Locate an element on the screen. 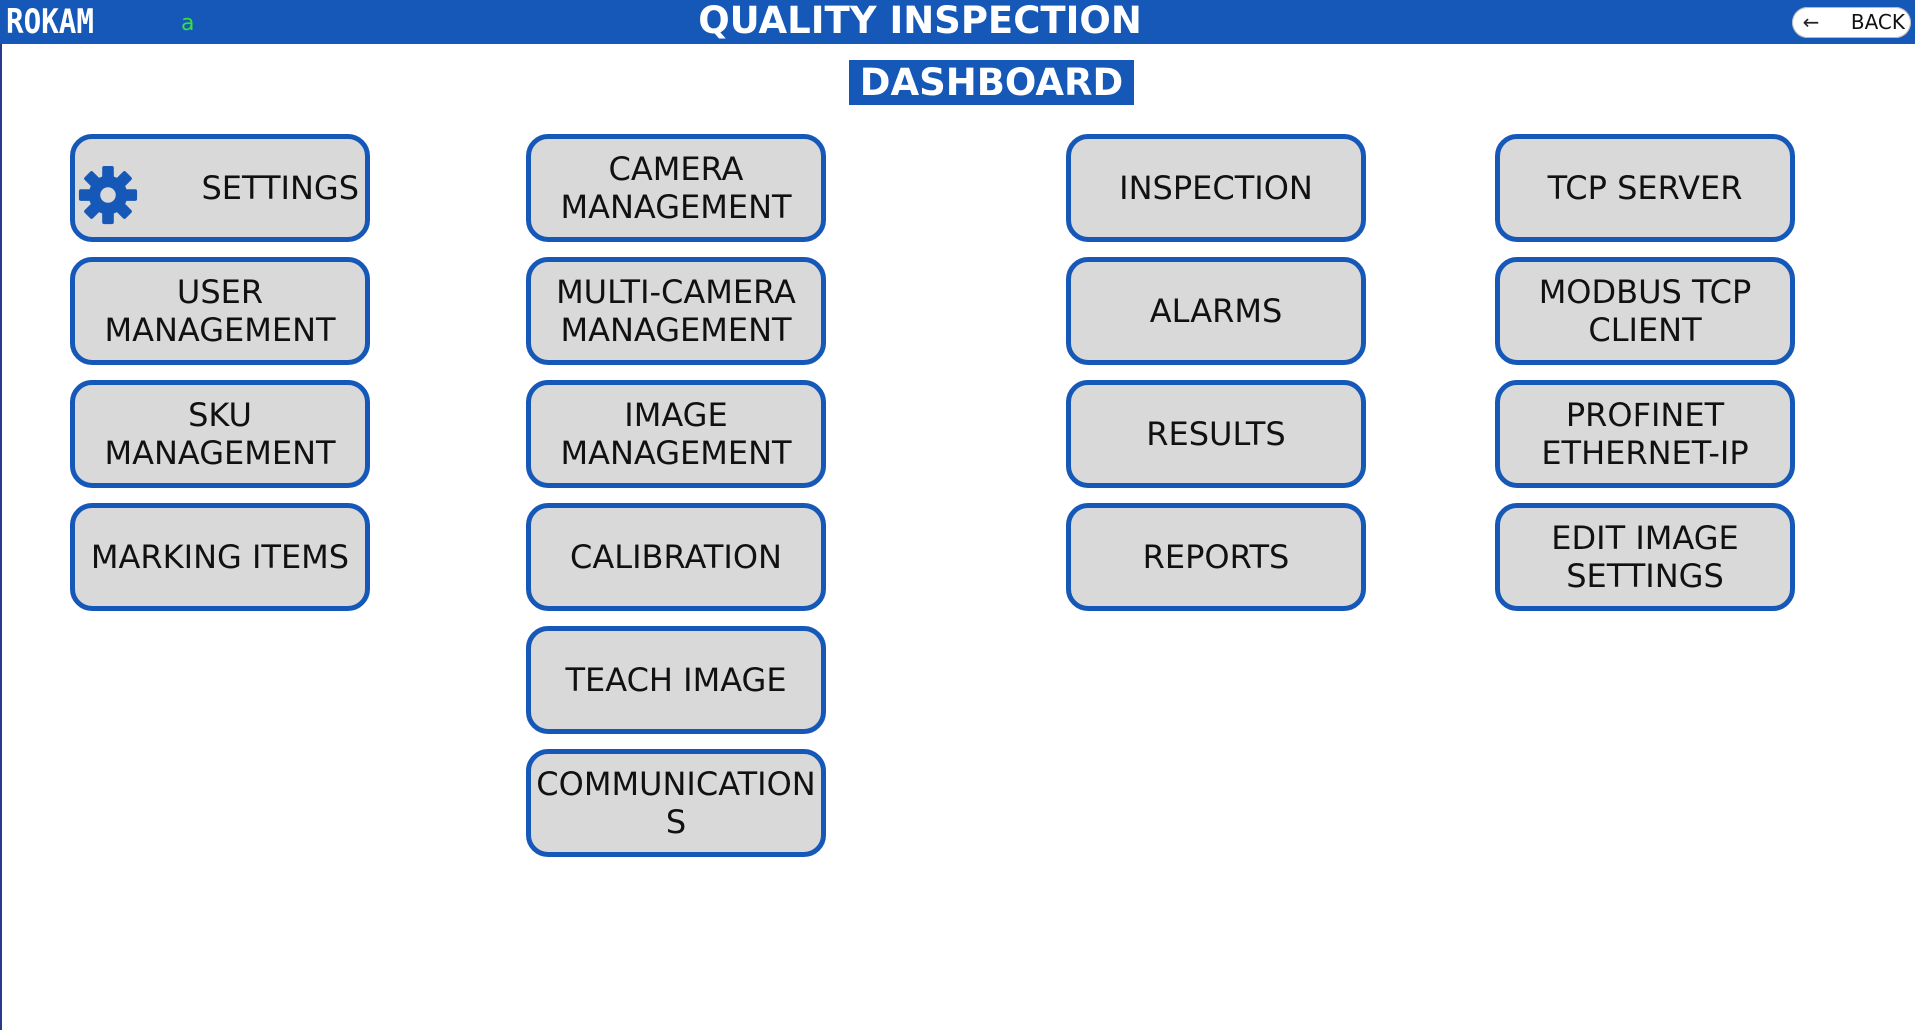 The image size is (1915, 1030). teach-image-label: TEACH IMAGE is located at coordinates (676, 680).